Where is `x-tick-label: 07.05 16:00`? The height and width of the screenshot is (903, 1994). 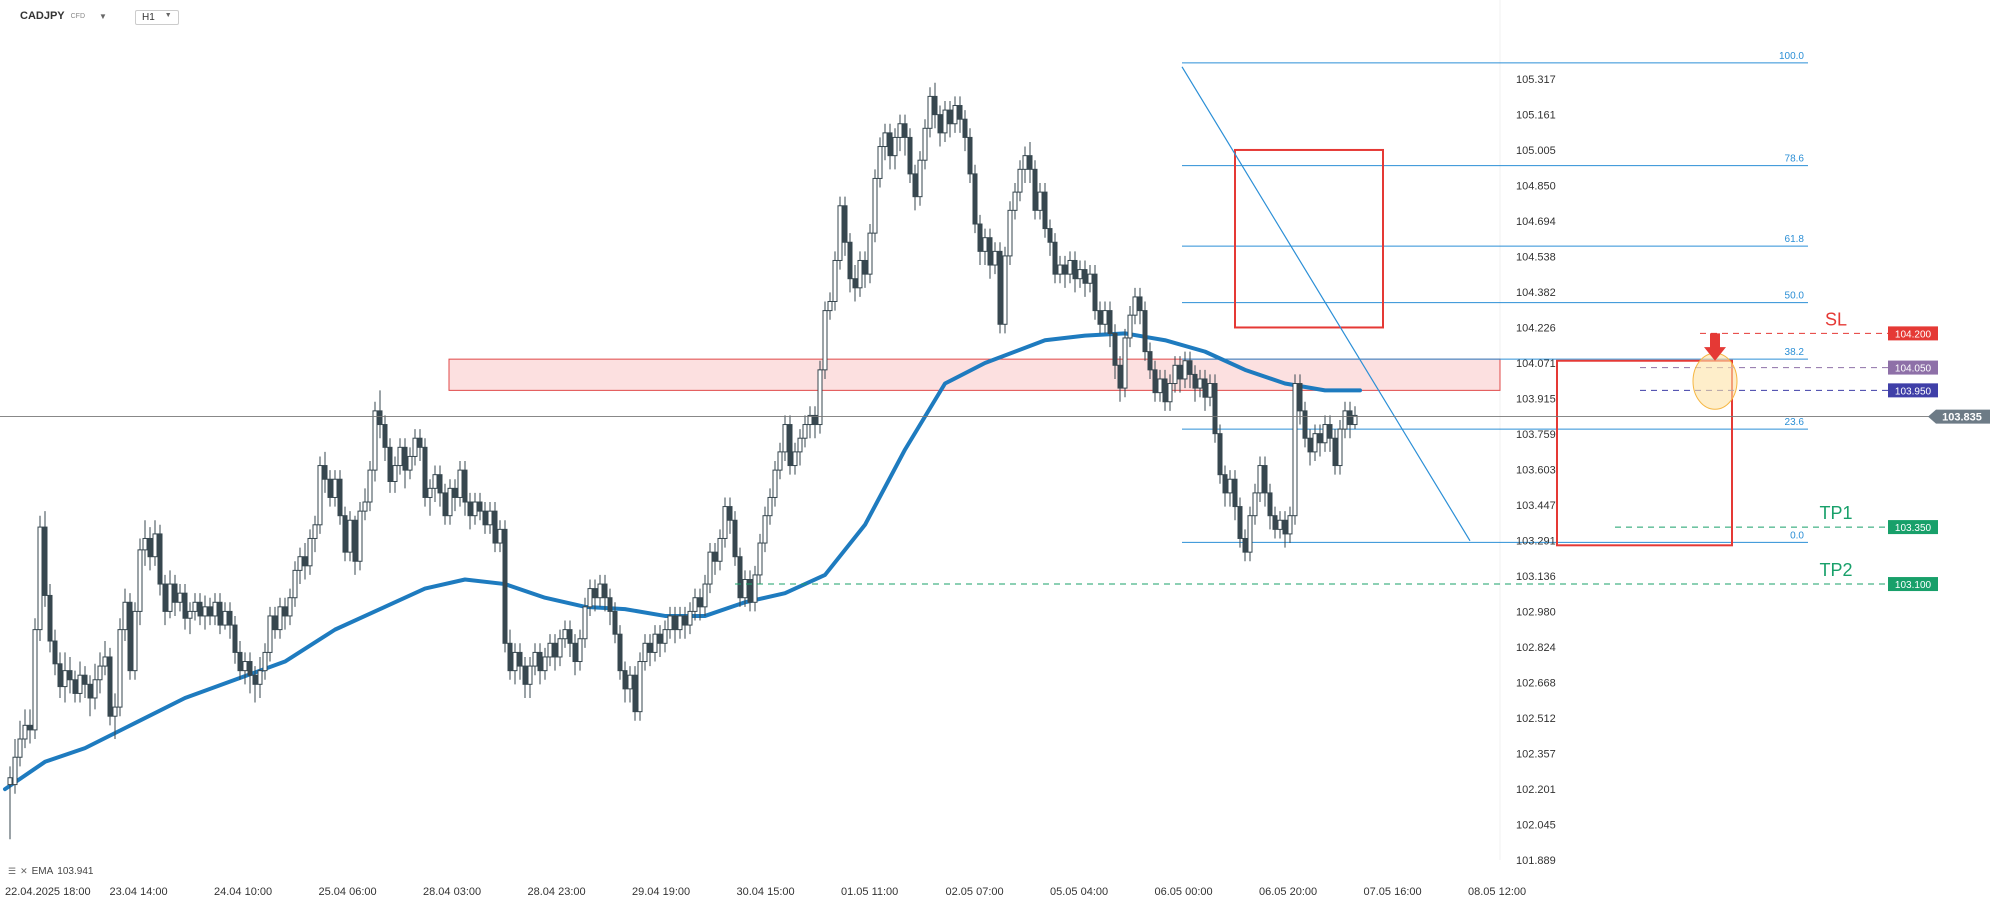 x-tick-label: 07.05 16:00 is located at coordinates (1393, 892).